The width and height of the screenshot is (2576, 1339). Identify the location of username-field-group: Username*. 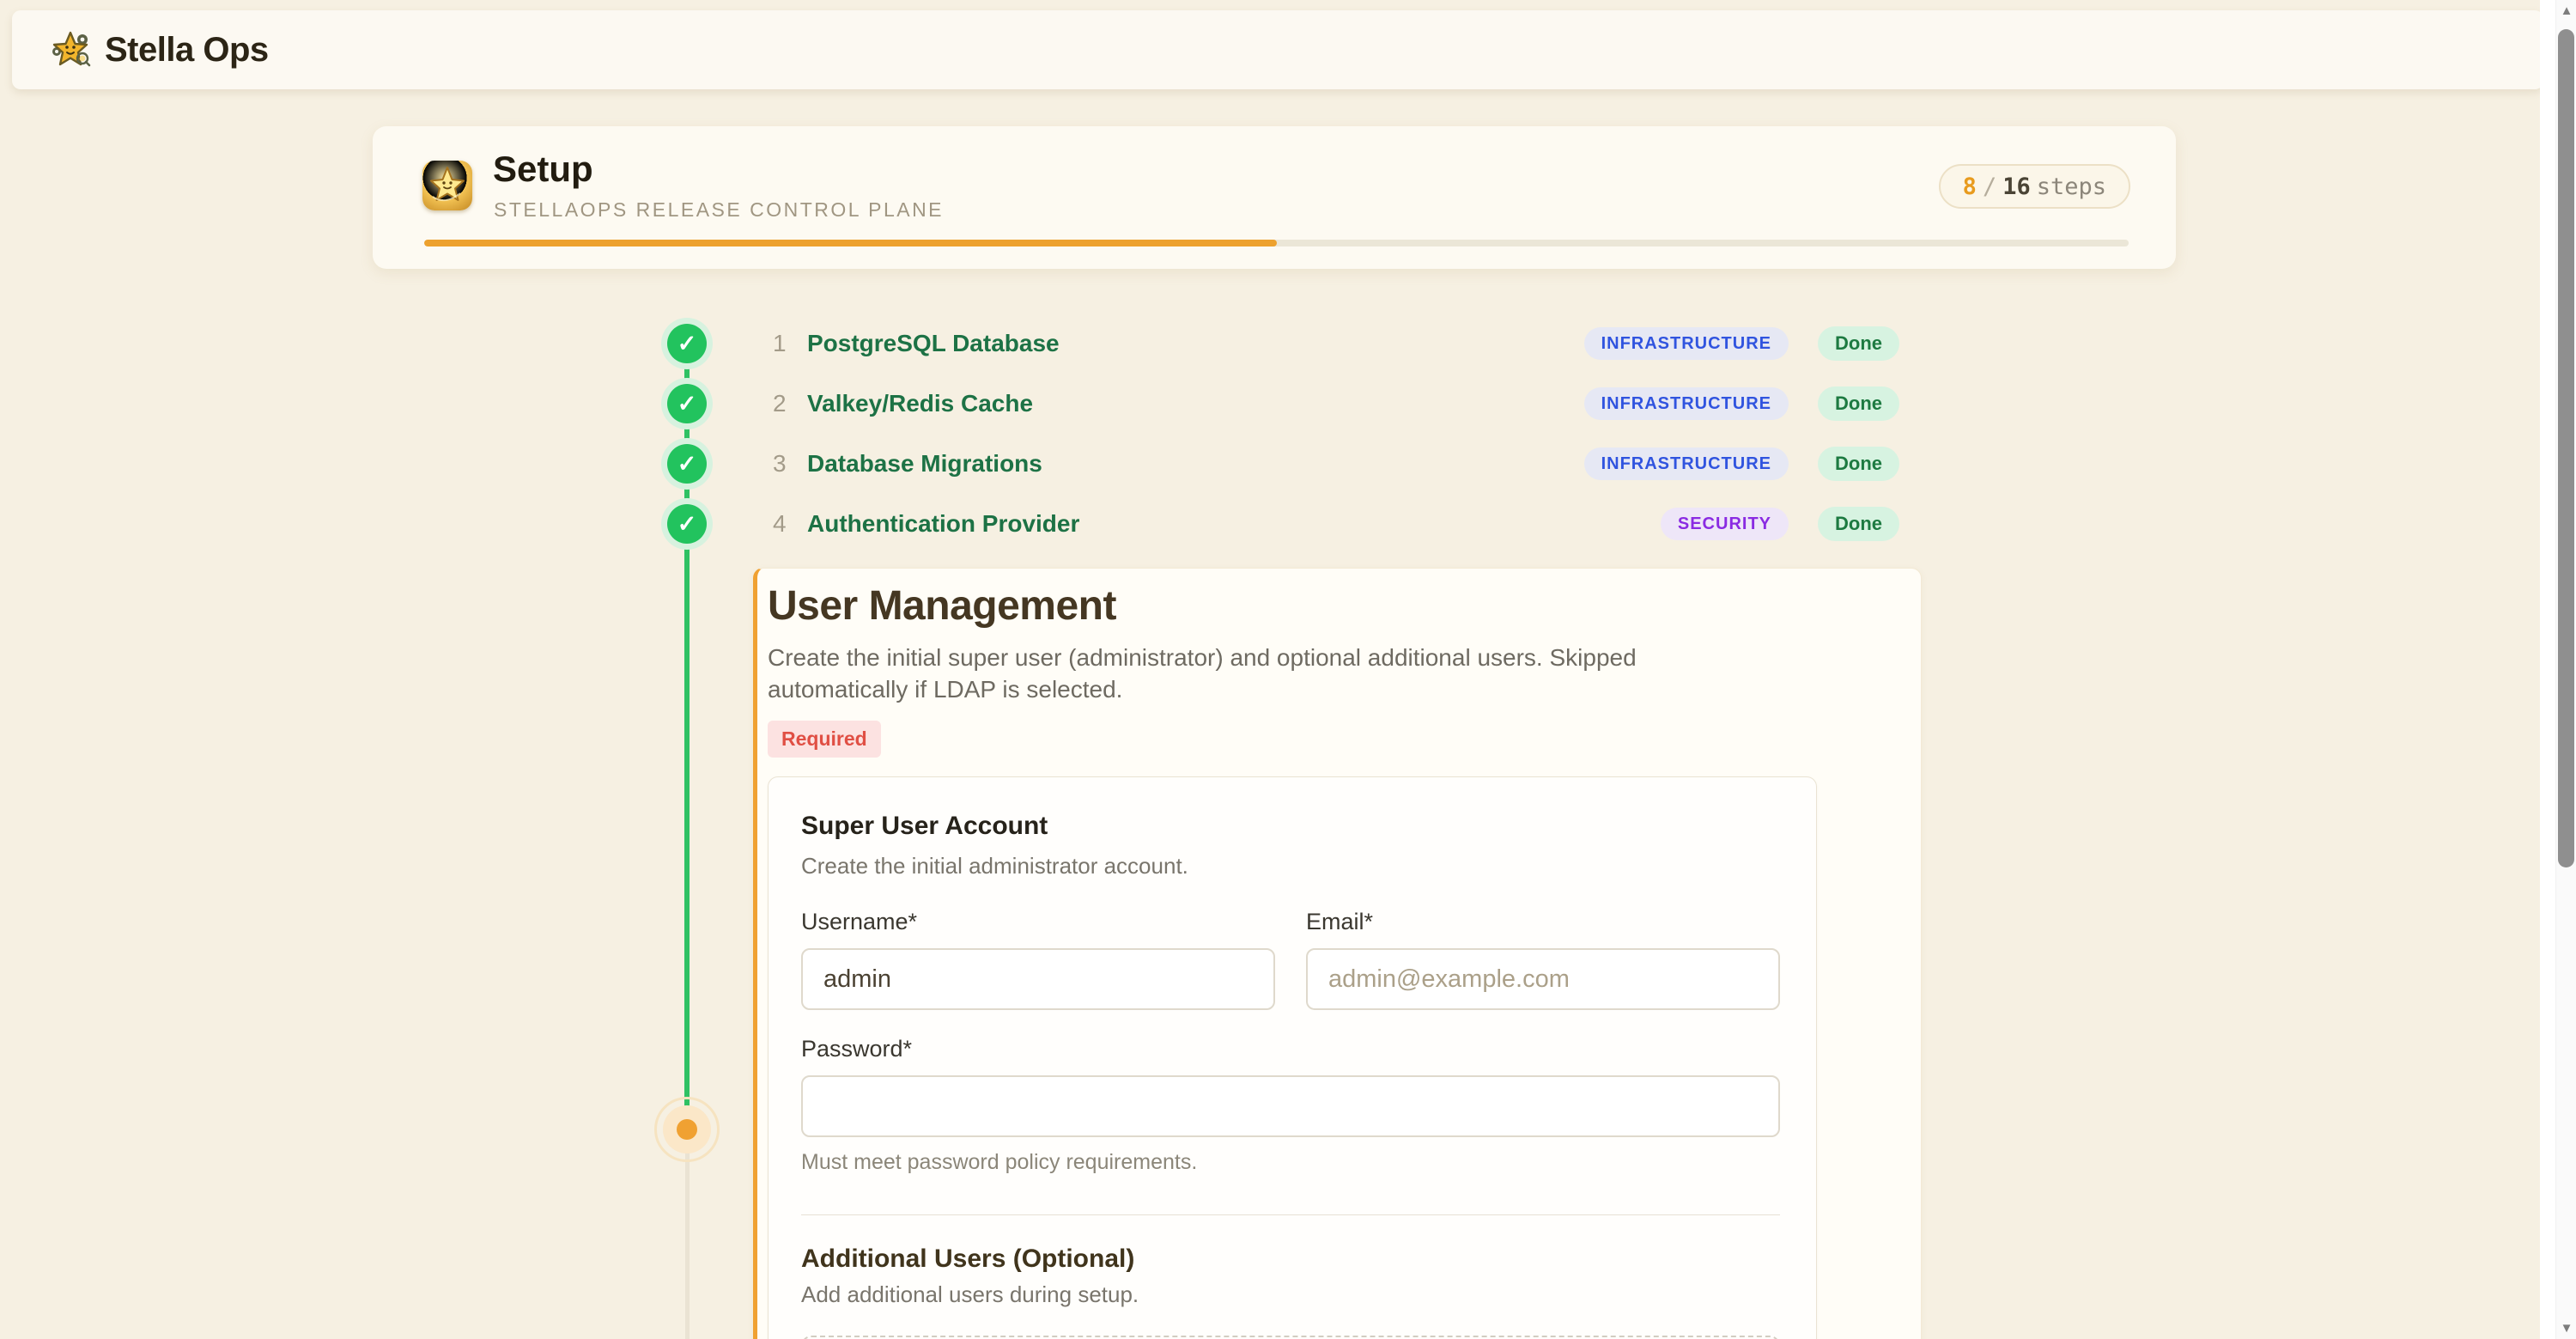
(1038, 960).